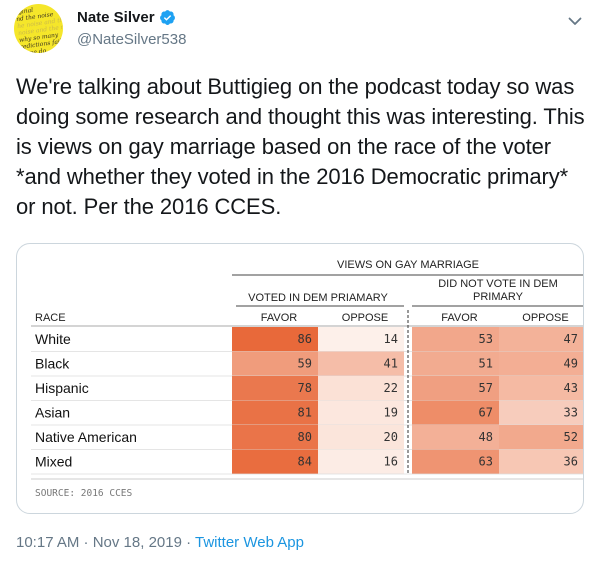  I want to click on cell-value: 41, so click(391, 364).